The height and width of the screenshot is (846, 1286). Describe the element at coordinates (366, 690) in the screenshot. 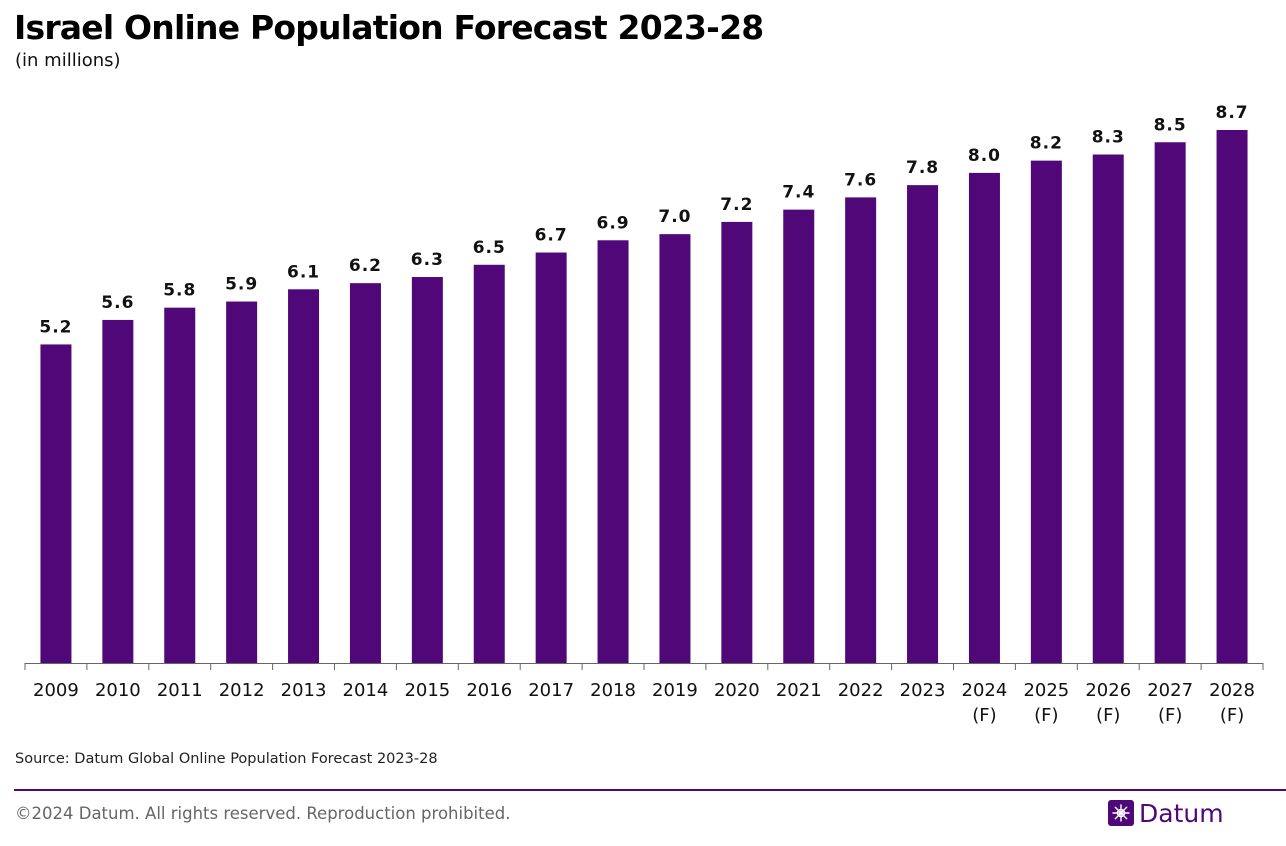

I see `x-tick-label: 2014` at that location.